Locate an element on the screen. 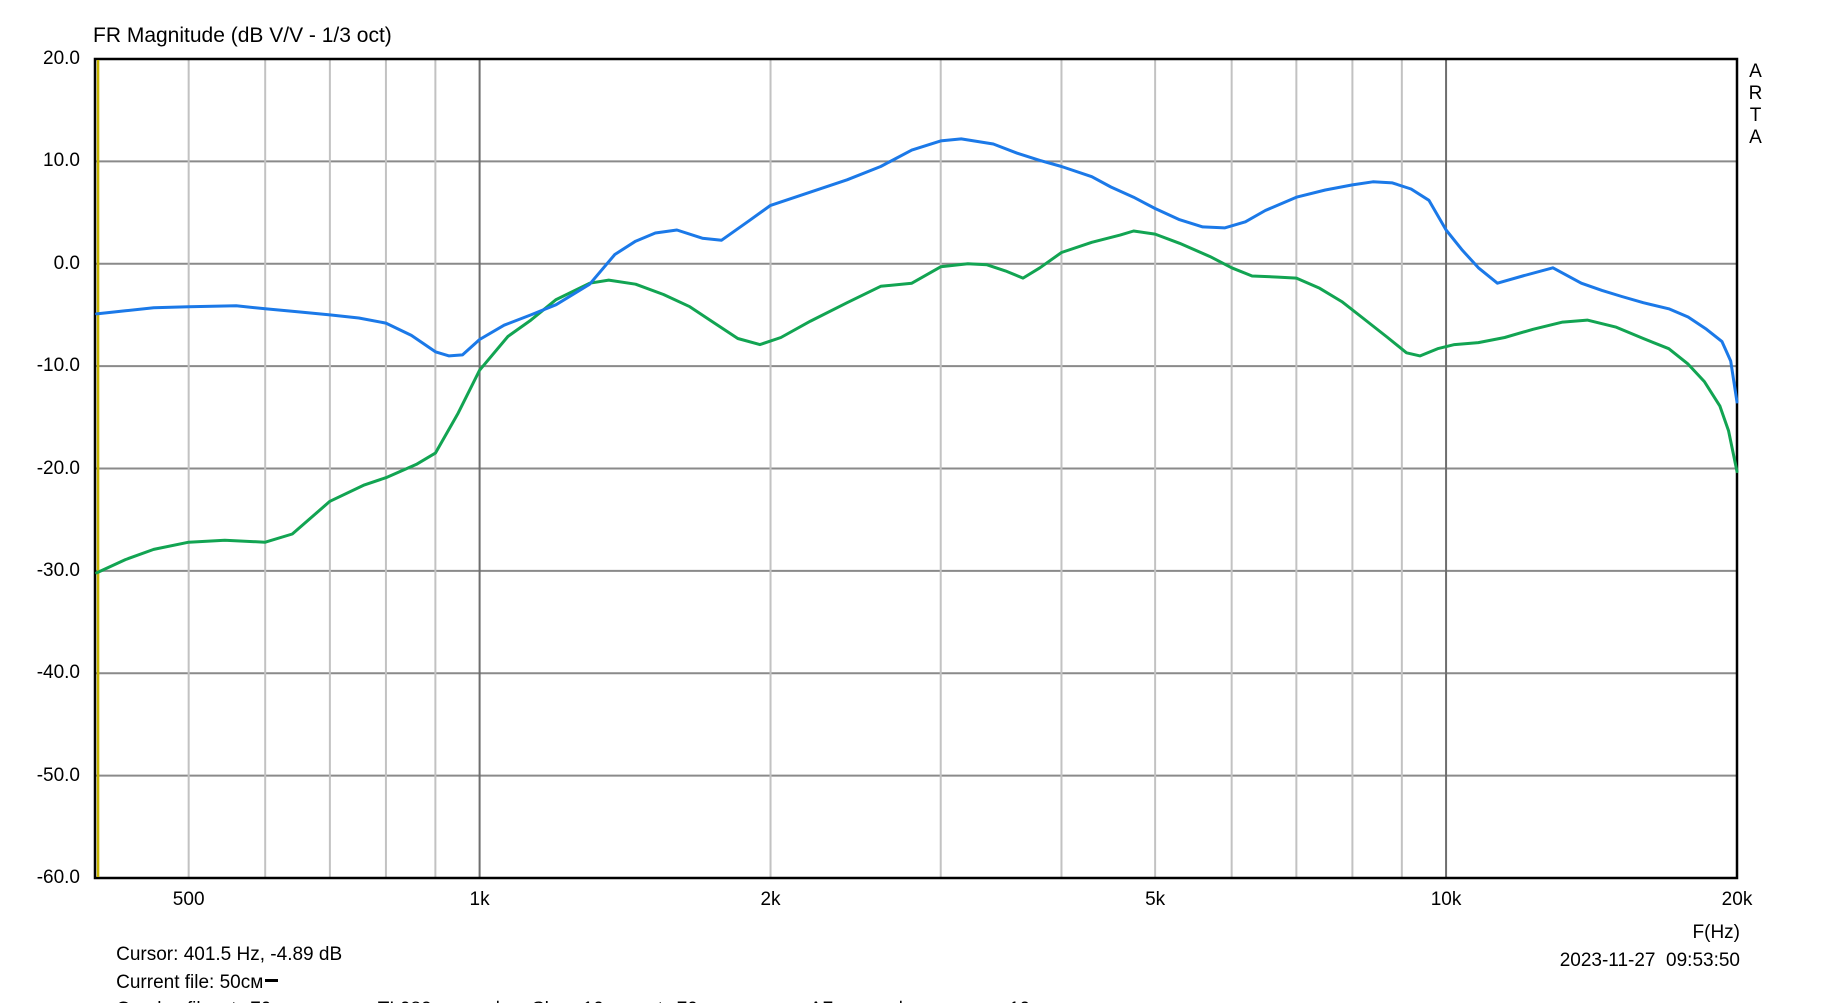  current-file-line: Current file: 50см is located at coordinates (187, 976).